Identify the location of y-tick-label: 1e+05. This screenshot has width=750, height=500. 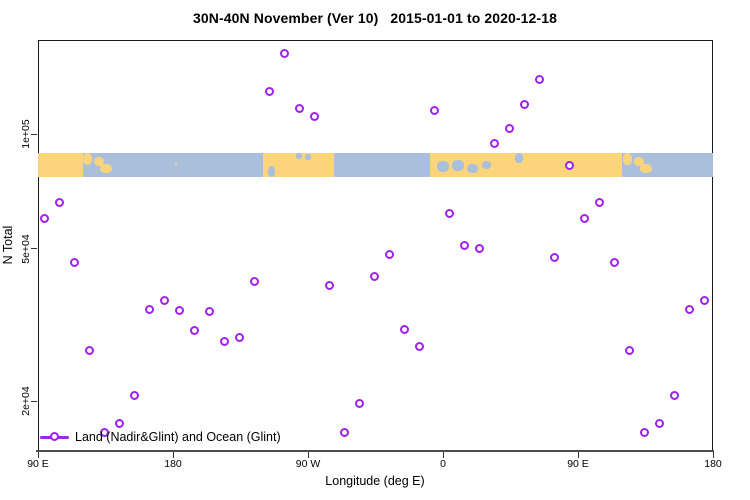
(26, 134).